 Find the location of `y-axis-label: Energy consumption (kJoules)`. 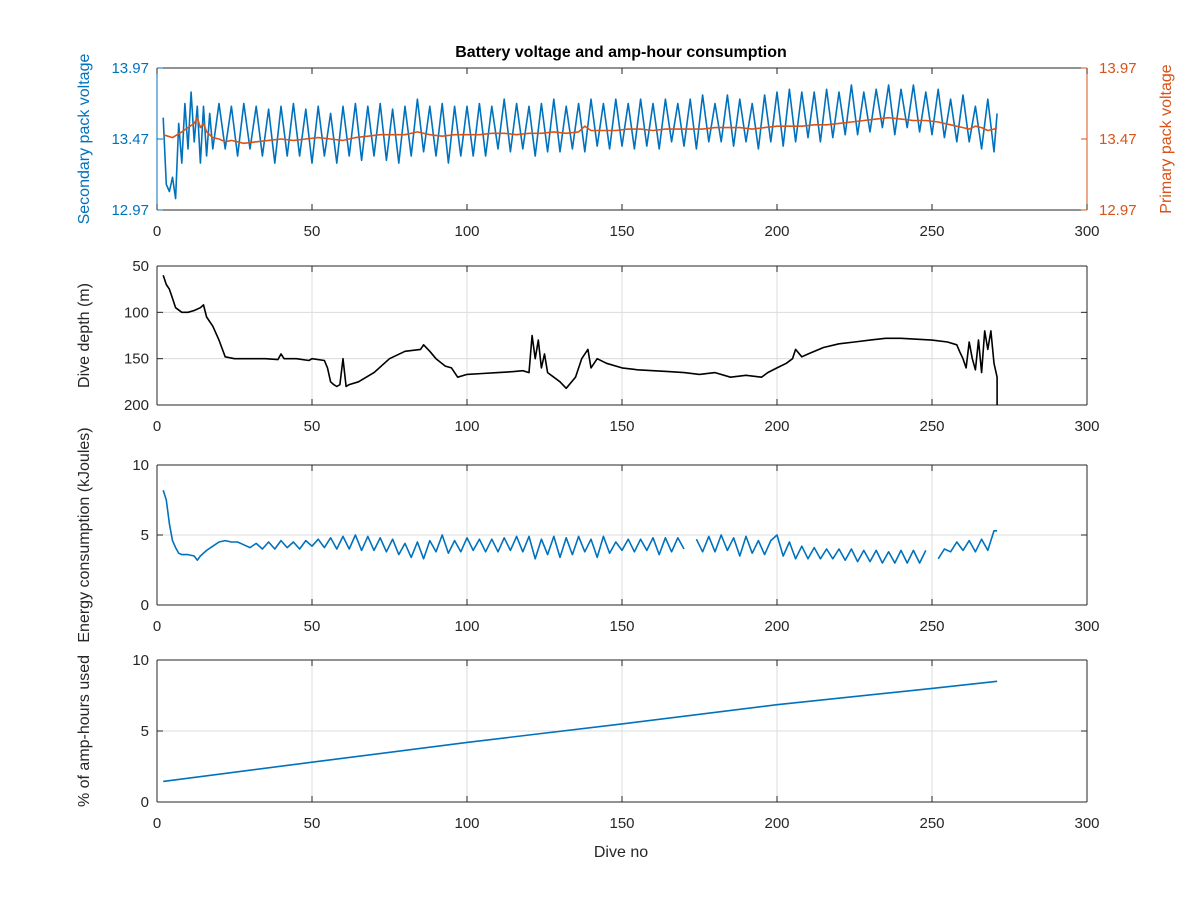

y-axis-label: Energy consumption (kJoules) is located at coordinates (84, 534).